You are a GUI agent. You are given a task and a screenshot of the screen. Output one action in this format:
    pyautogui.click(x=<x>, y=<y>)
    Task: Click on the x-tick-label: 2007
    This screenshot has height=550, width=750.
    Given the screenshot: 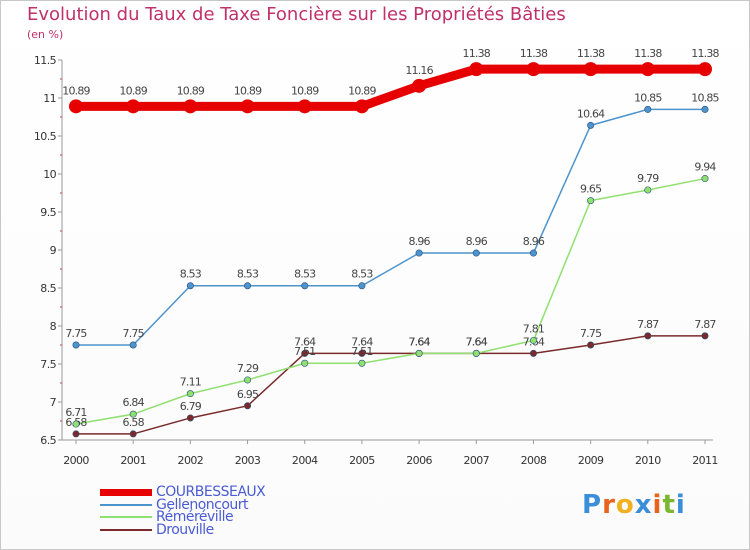 What is the action you would take?
    pyautogui.click(x=476, y=460)
    